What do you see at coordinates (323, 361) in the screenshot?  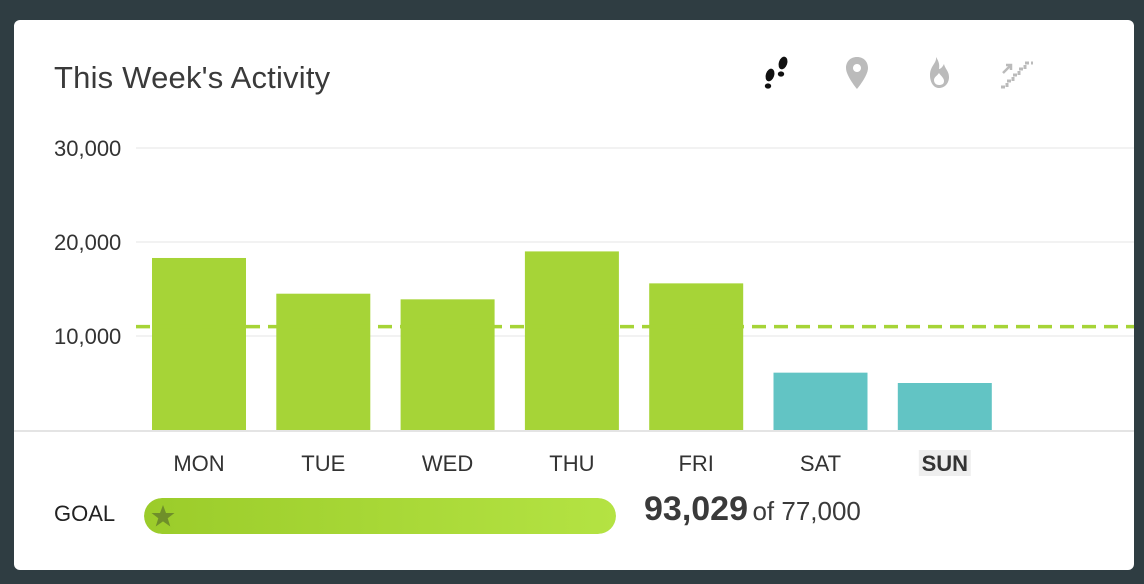 I see `bar-tue` at bounding box center [323, 361].